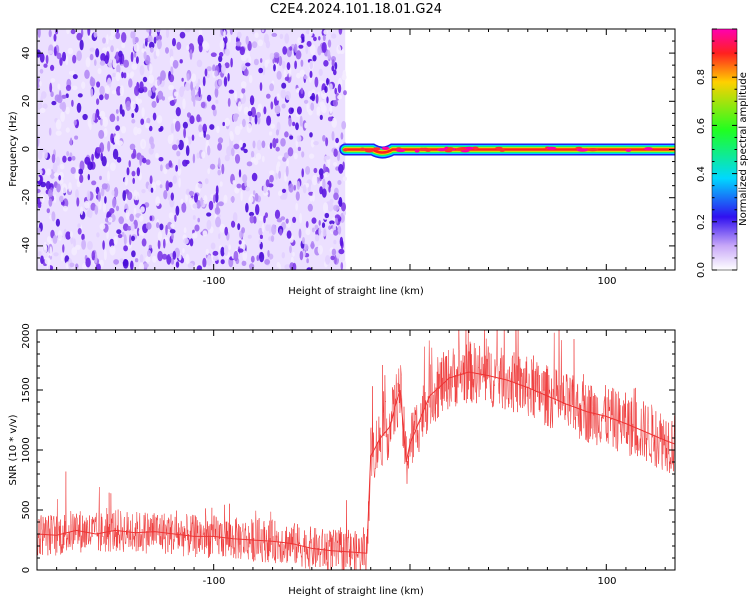  Describe the element at coordinates (743, 149) in the screenshot. I see `colorbar-label: Normalized spectral amplitude` at that location.